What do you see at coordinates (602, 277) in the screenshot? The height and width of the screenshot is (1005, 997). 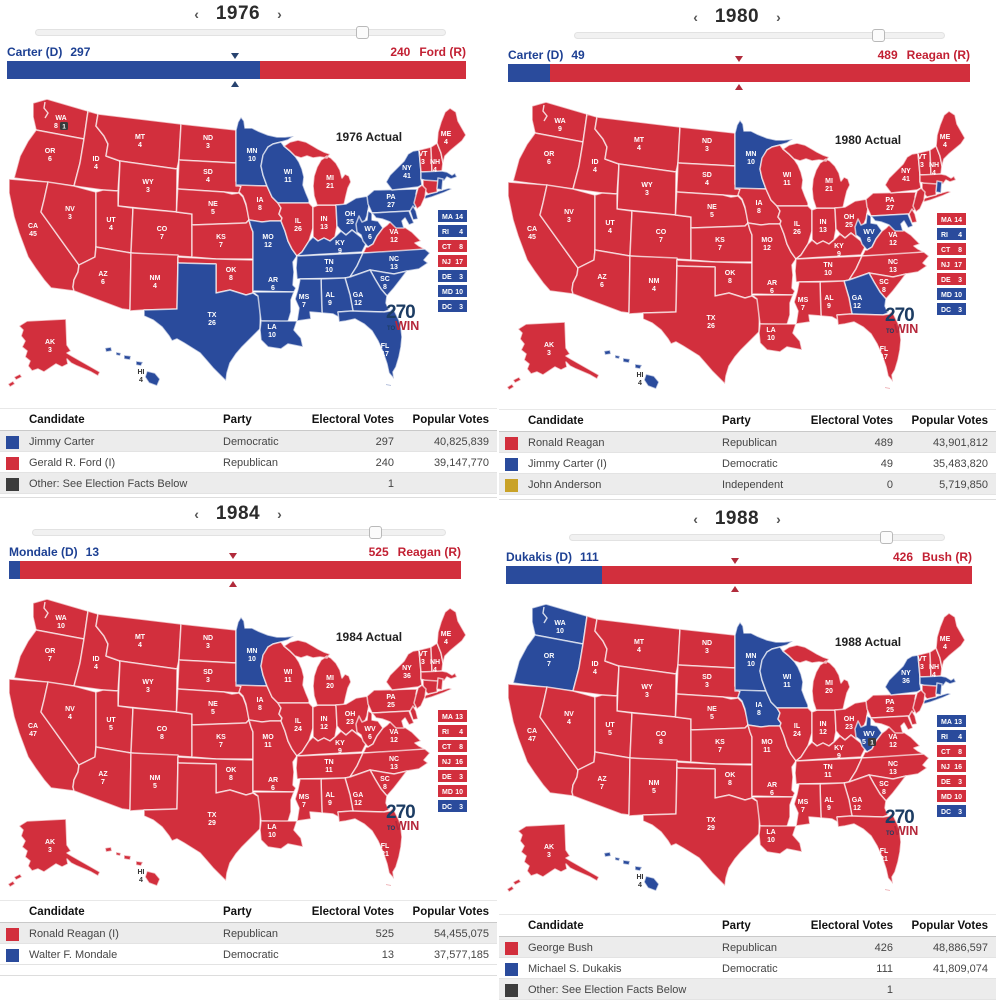 I see `svg-text: AZ` at bounding box center [602, 277].